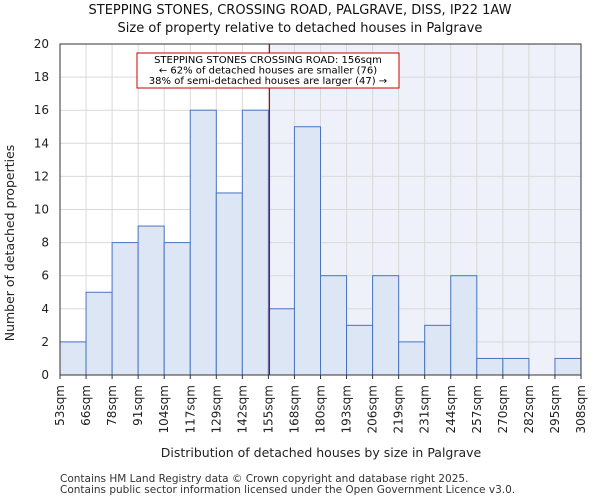  I want to click on annotation-box, so click(268, 70).